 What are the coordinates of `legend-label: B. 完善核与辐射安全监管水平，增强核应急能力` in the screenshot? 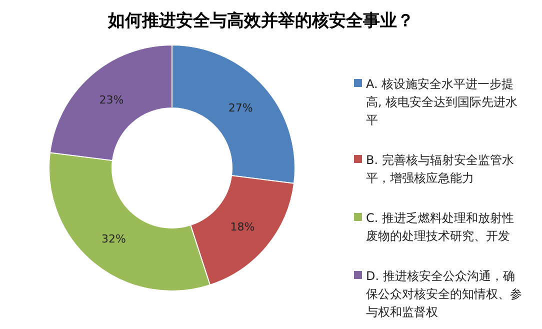 It's located at (440, 169).